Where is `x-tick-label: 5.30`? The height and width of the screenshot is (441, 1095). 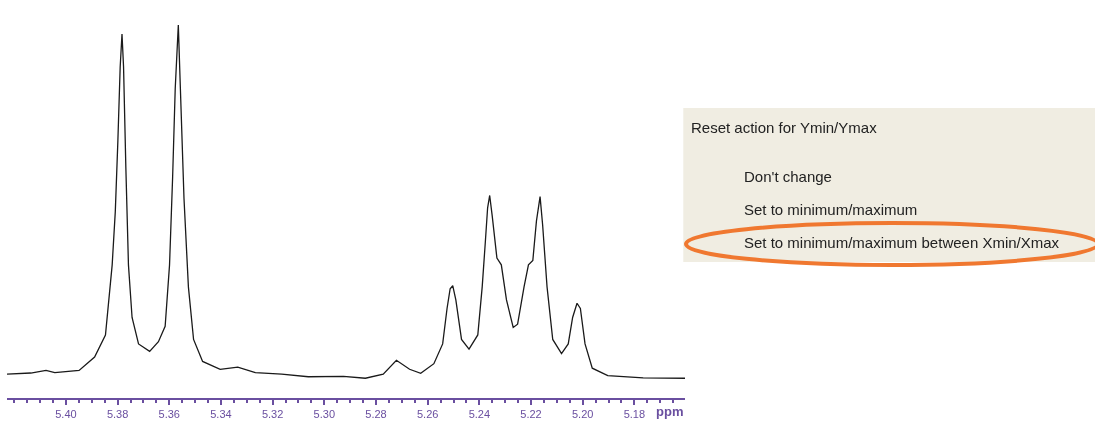
x-tick-label: 5.30 is located at coordinates (324, 414).